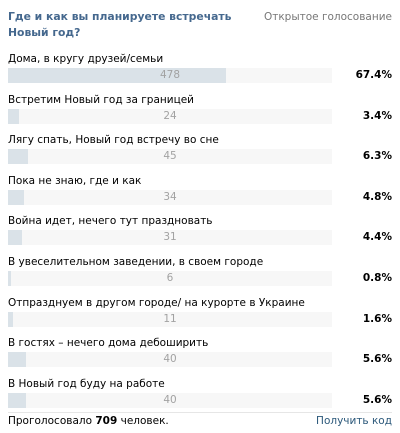  I want to click on poll-option-count: 24, so click(170, 115).